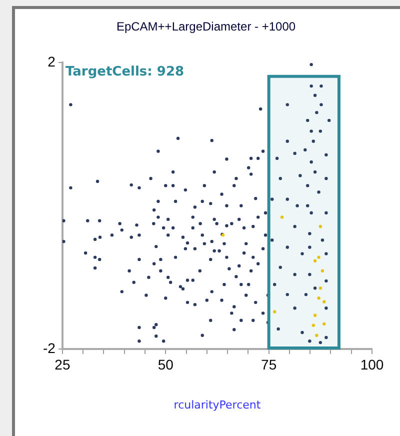 This screenshot has height=436, width=400. I want to click on x-tick-label: 75, so click(269, 364).